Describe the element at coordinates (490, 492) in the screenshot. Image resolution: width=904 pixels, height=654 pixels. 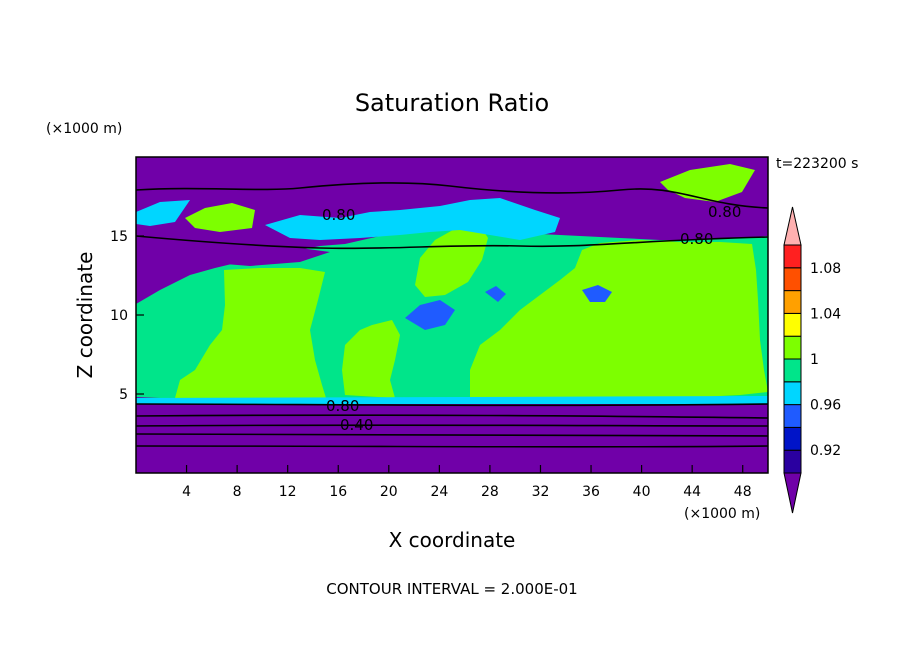
I see `x-tick-label: 28` at that location.